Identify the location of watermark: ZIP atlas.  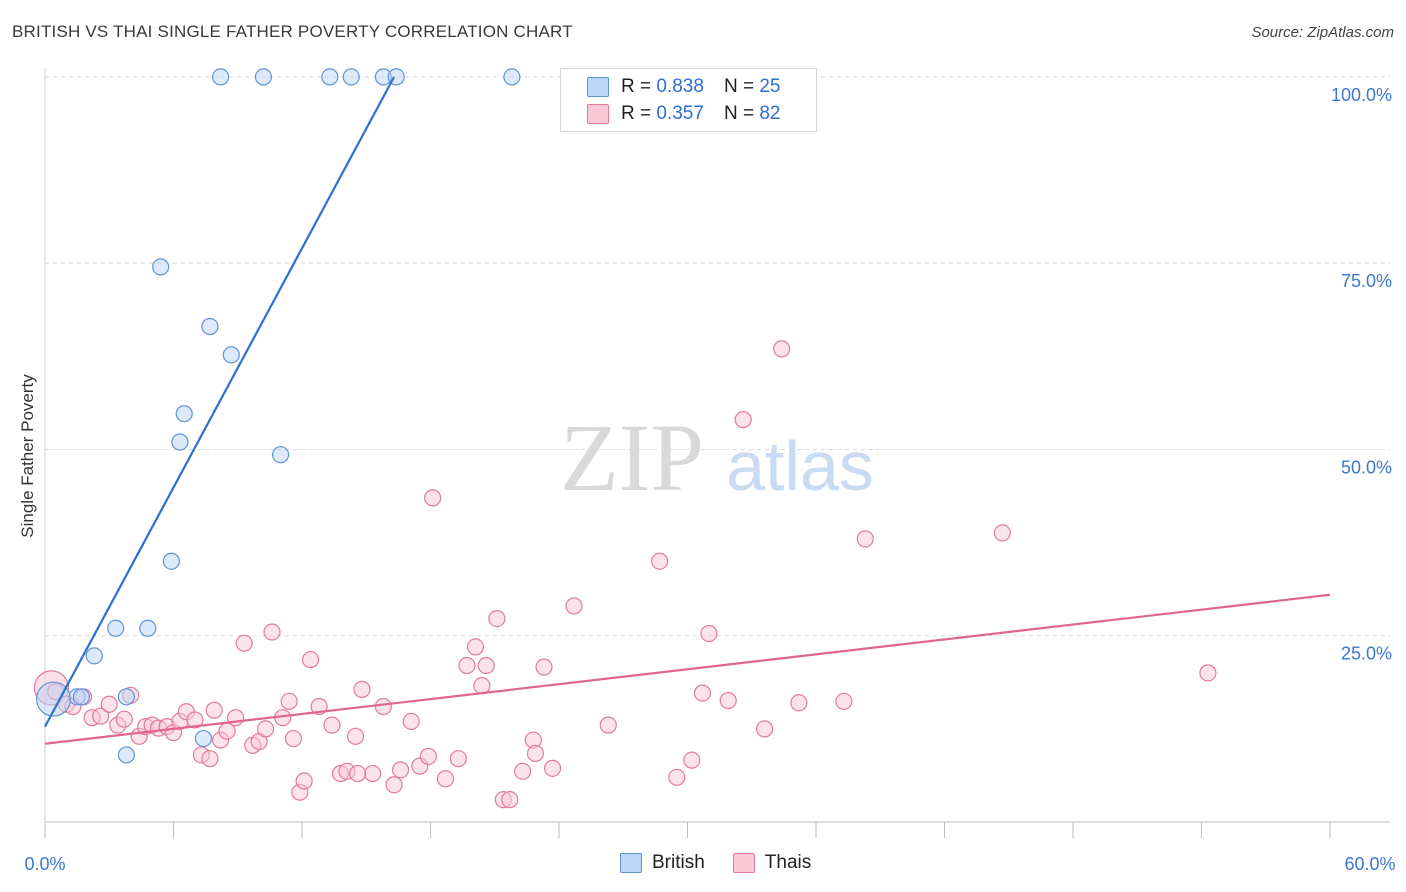
(717, 457).